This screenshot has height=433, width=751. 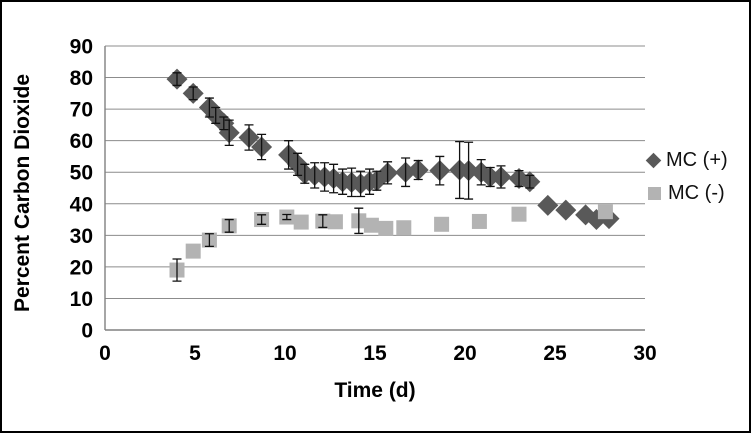 What do you see at coordinates (686, 176) in the screenshot?
I see `legend: MC (+) MC (-)` at bounding box center [686, 176].